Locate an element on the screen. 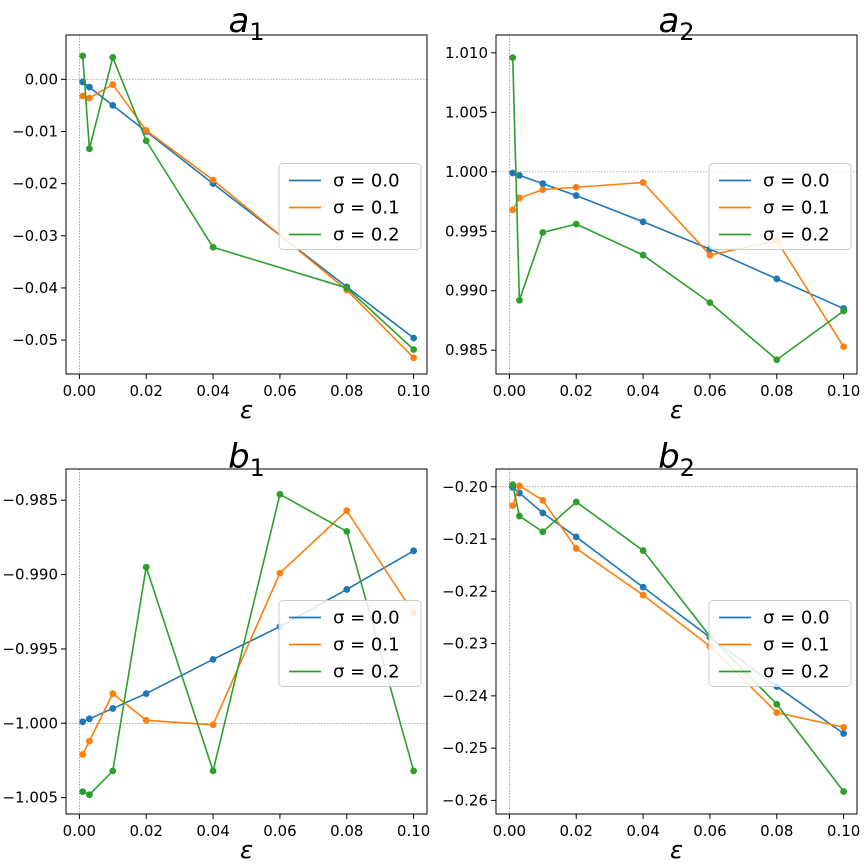 The image size is (864, 864). y-tick-label: −0.05 is located at coordinates (35, 340).